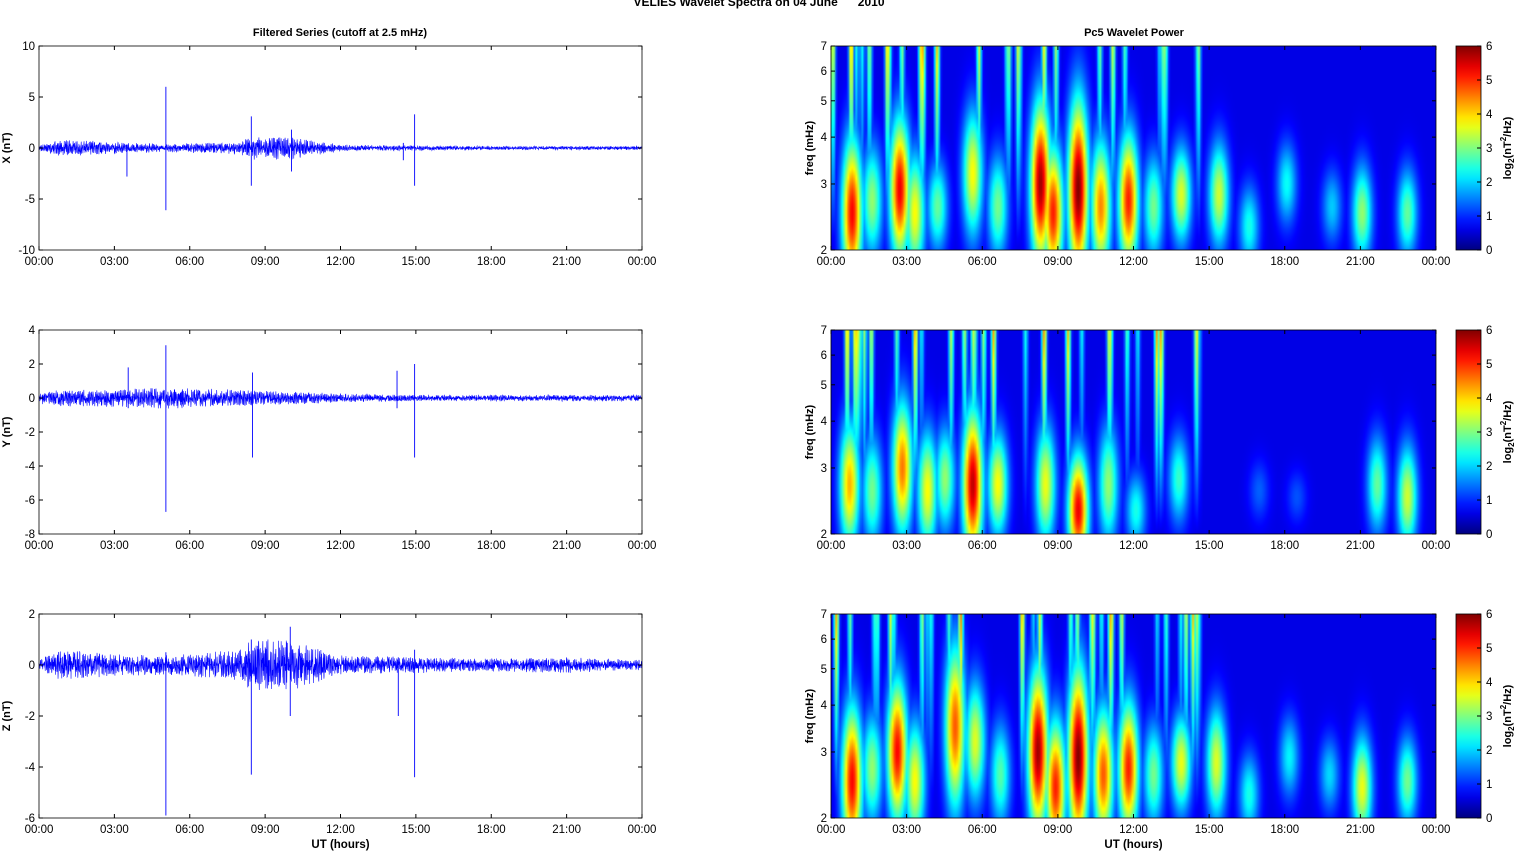 The width and height of the screenshot is (1518, 851). What do you see at coordinates (189, 546) in the screenshot?
I see `y-filtered-series-xtick-label: 06:00` at bounding box center [189, 546].